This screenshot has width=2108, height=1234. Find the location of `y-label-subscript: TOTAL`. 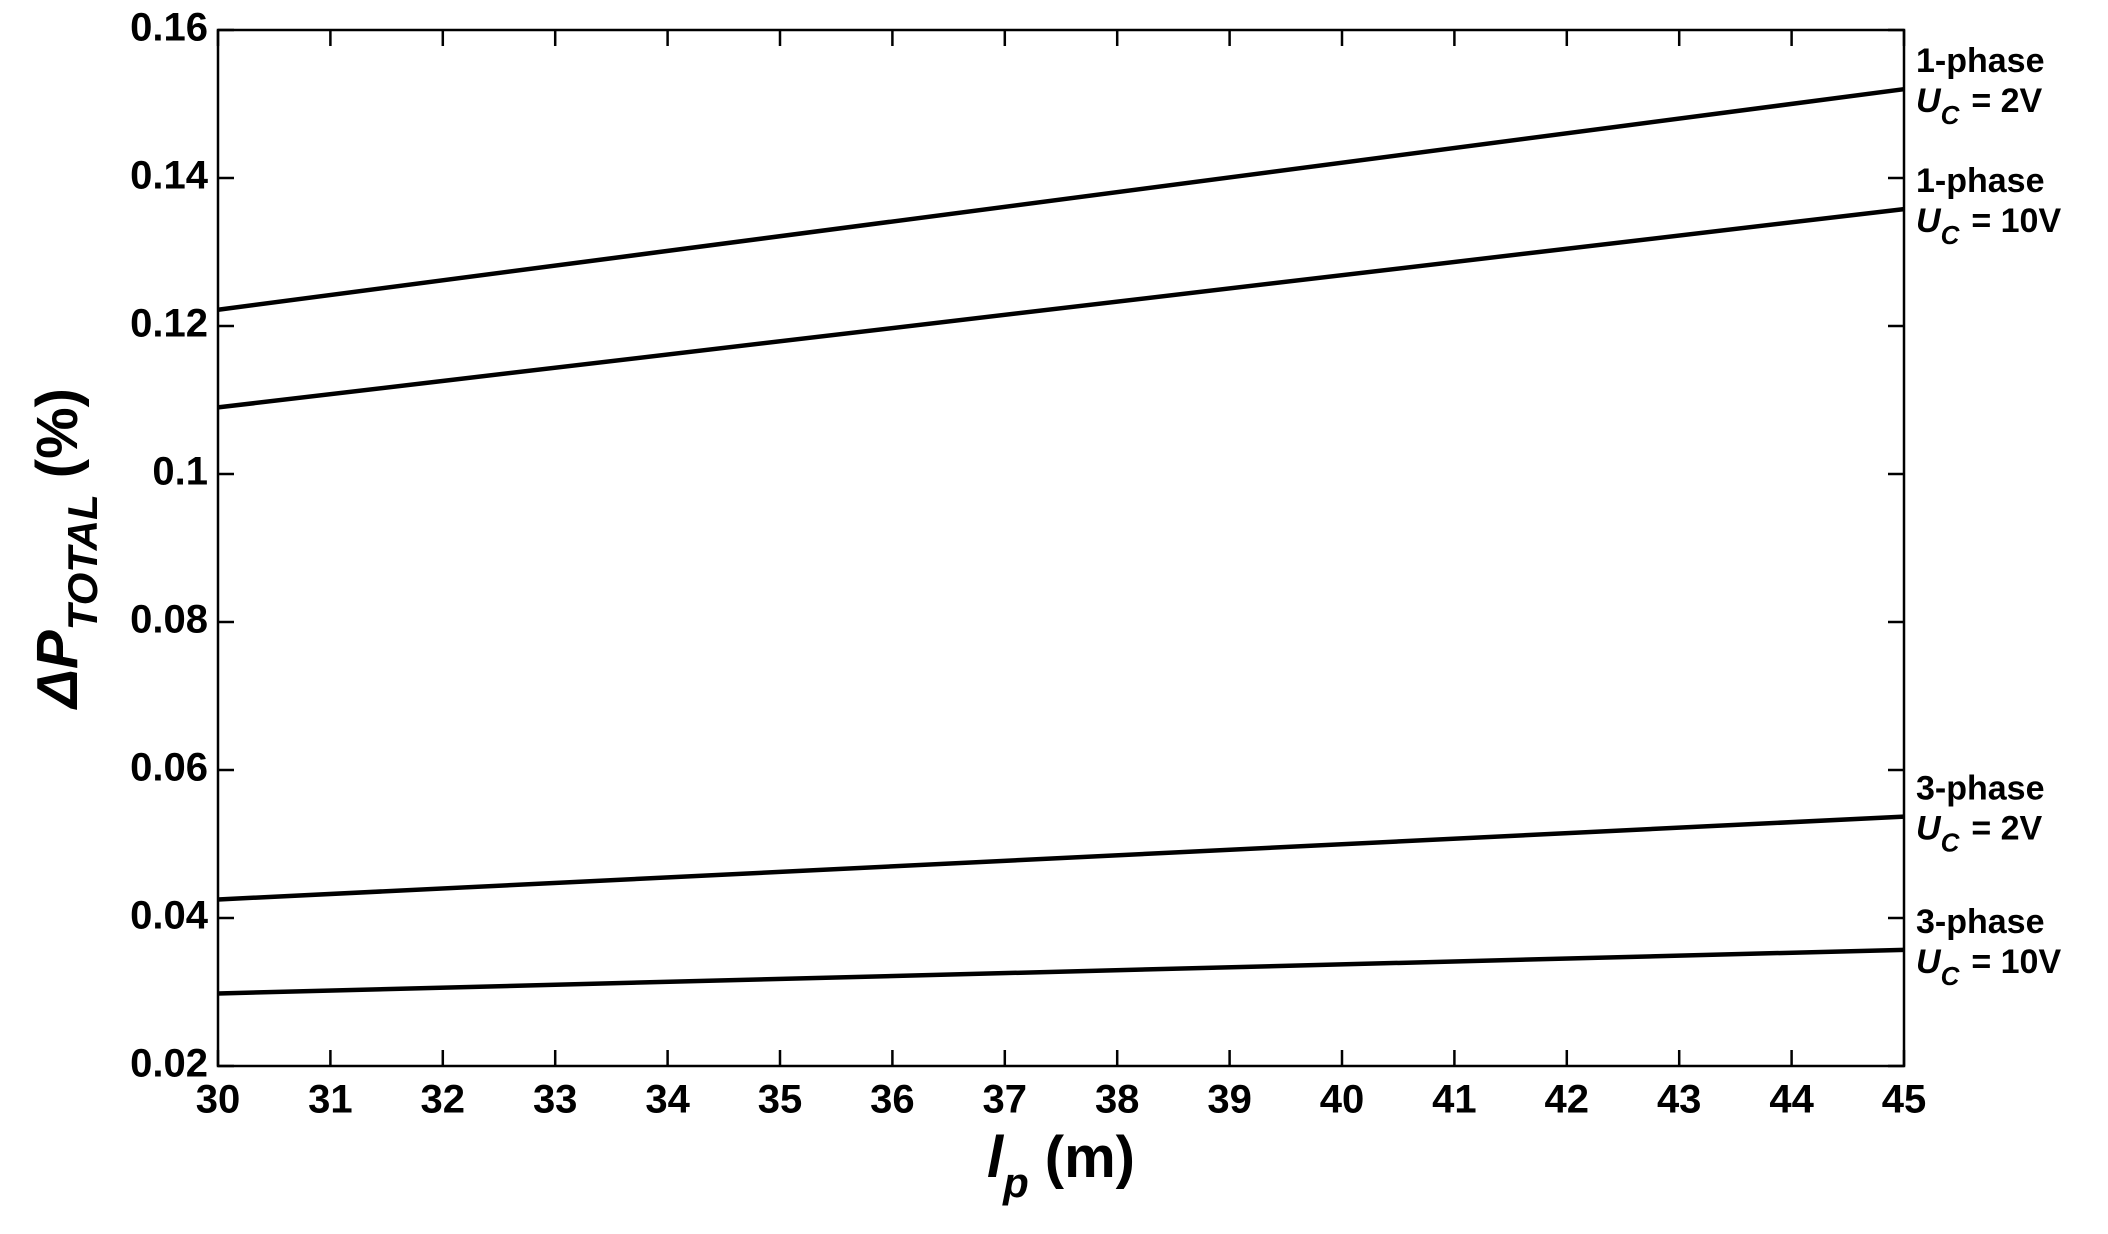

y-label-subscript: TOTAL is located at coordinates (82, 562).